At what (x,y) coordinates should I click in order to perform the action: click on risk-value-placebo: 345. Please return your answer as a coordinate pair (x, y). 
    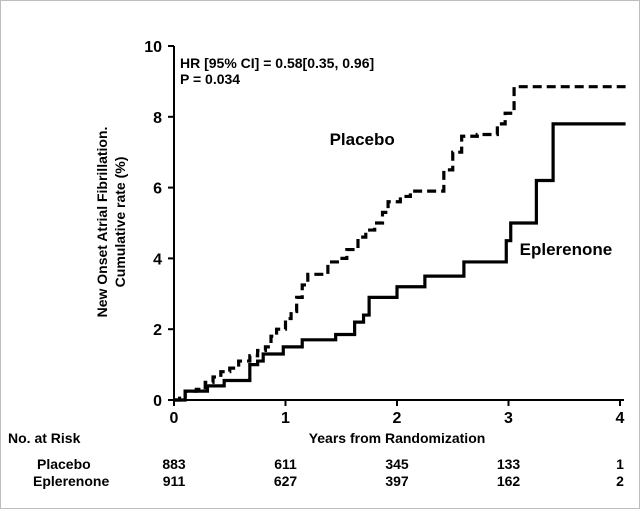
    Looking at the image, I should click on (397, 464).